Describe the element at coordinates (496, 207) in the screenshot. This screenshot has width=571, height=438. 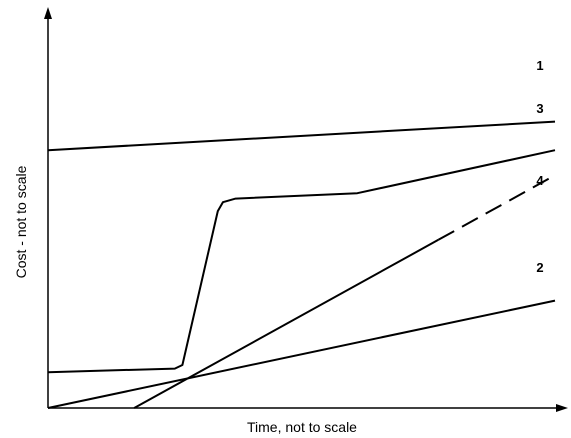
I see `series-4-line-dashed` at that location.